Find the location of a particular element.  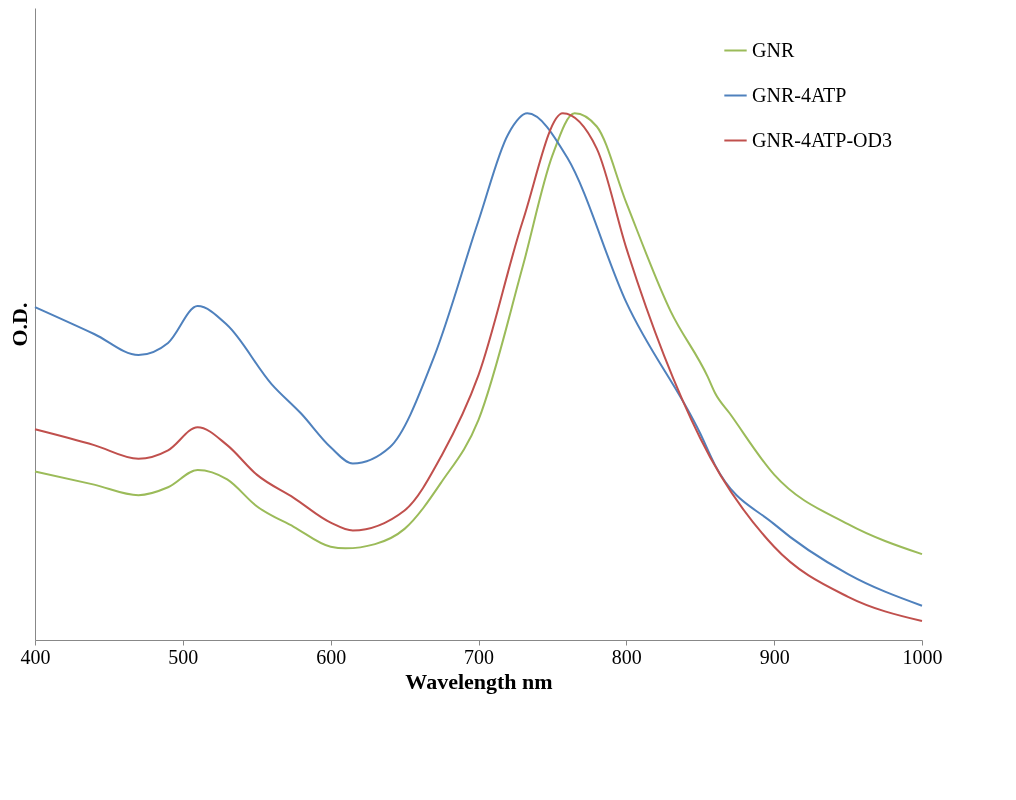

x-axis-title: Wavelength nm is located at coordinates (479, 681).